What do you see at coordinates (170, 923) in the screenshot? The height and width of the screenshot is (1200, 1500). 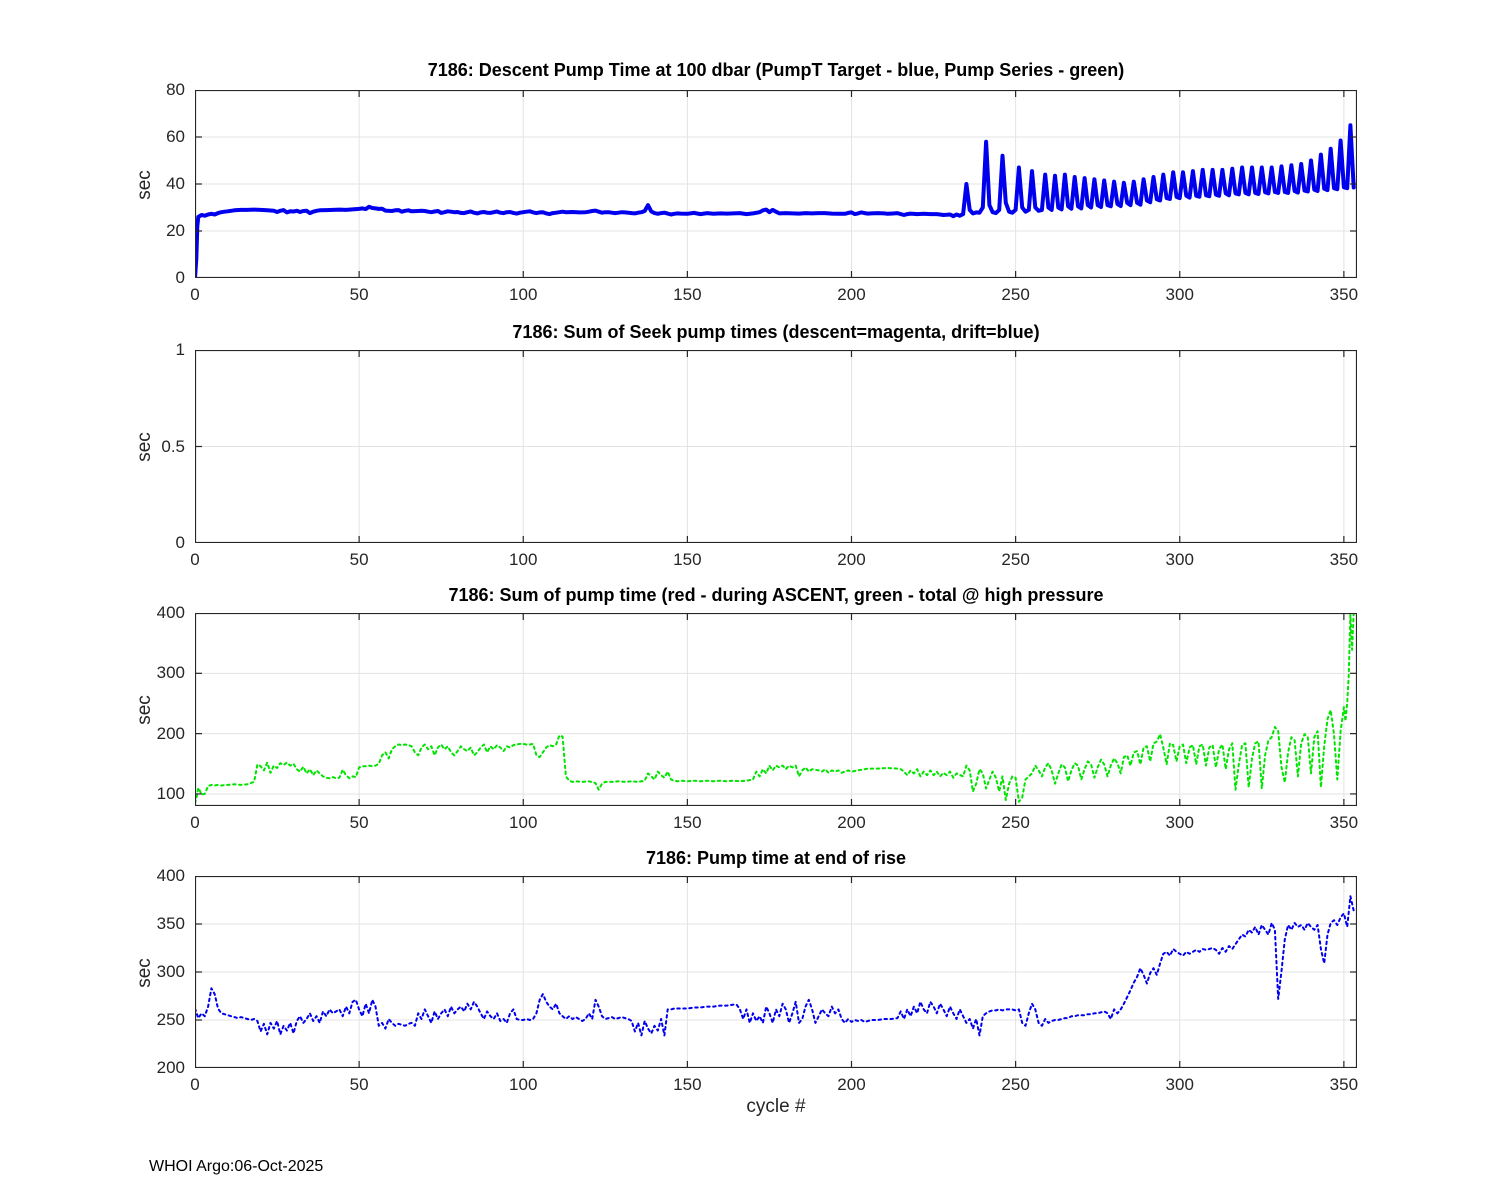 I see `y-tick-label: 350` at bounding box center [170, 923].